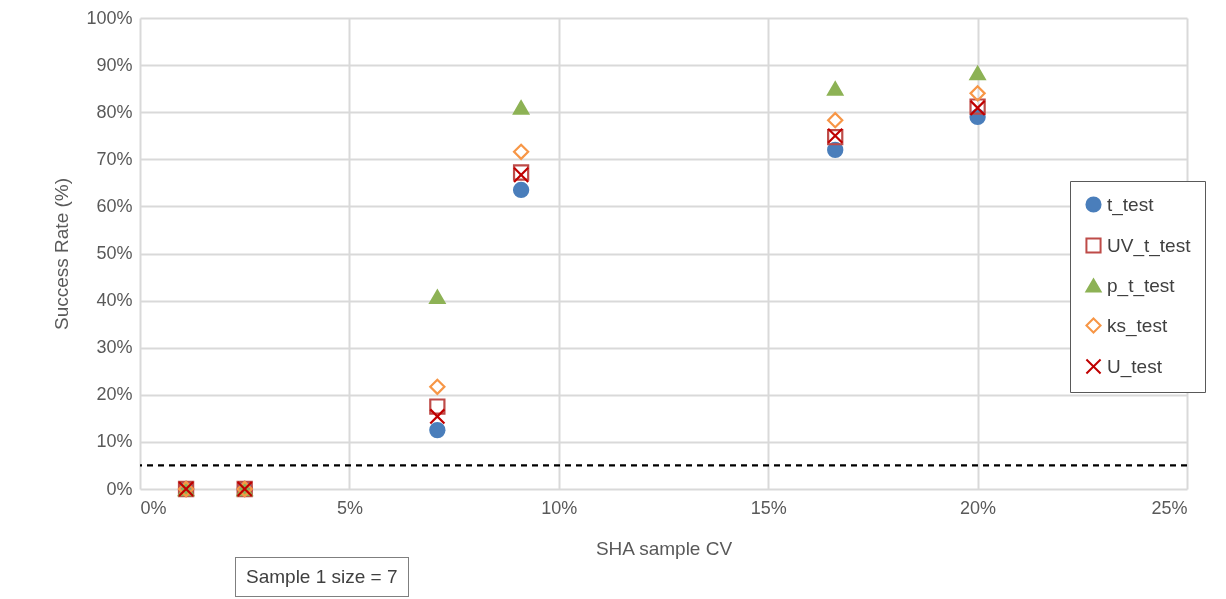 The width and height of the screenshot is (1226, 599). Describe the element at coordinates (114, 300) in the screenshot. I see `y-tick-label: 40%` at that location.